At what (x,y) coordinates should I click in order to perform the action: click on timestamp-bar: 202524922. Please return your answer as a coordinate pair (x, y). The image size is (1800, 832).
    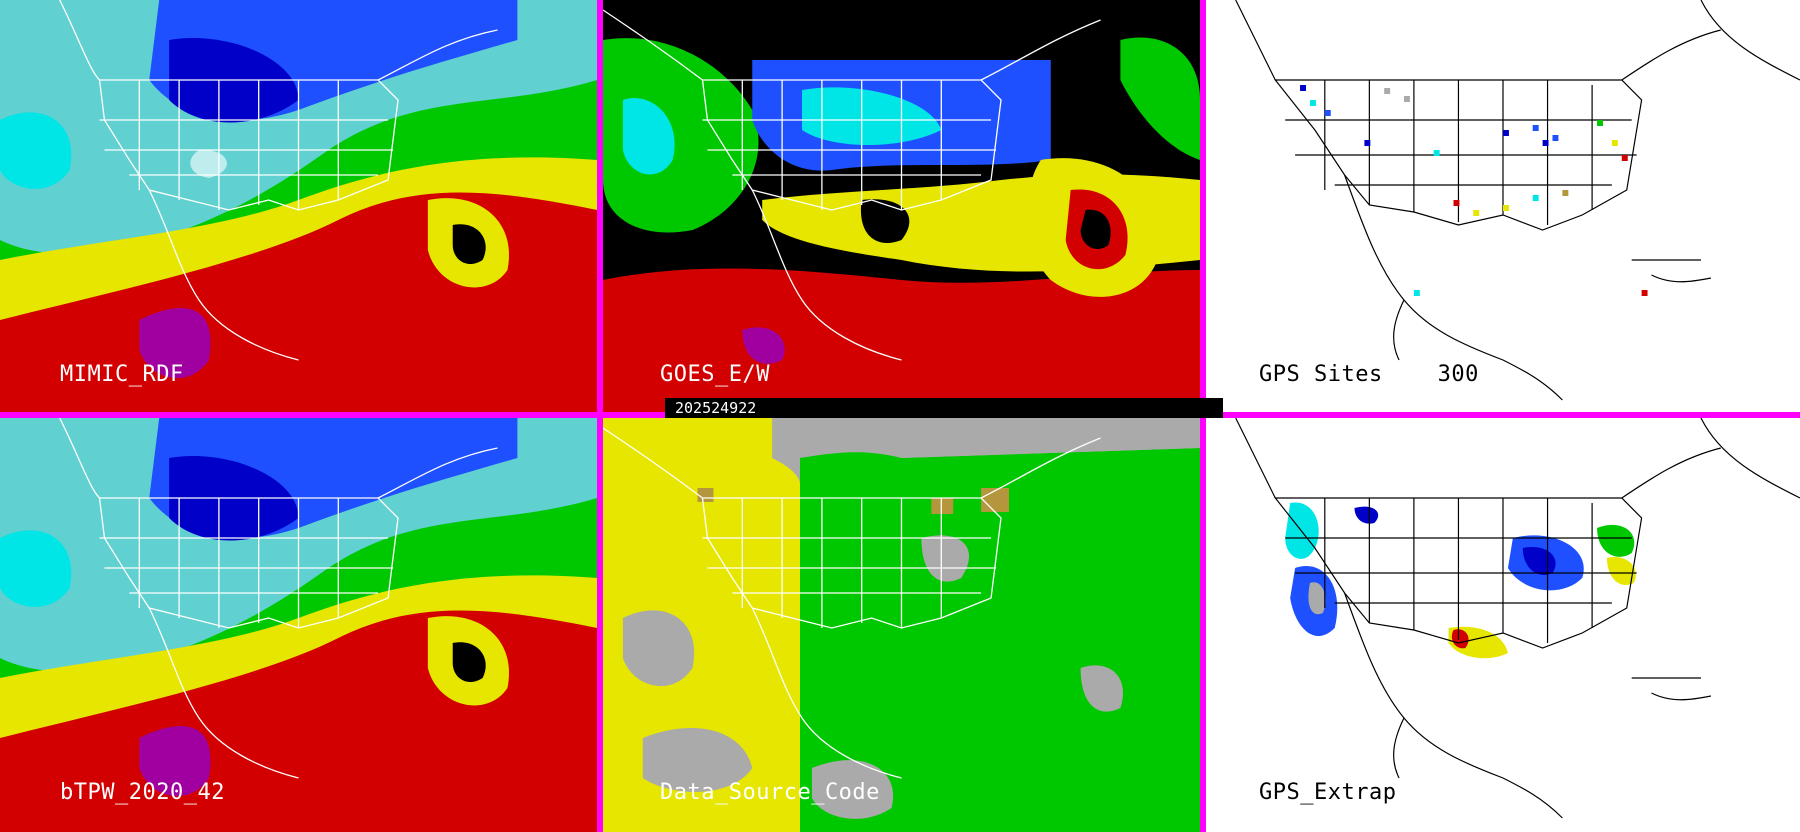
    Looking at the image, I should click on (944, 408).